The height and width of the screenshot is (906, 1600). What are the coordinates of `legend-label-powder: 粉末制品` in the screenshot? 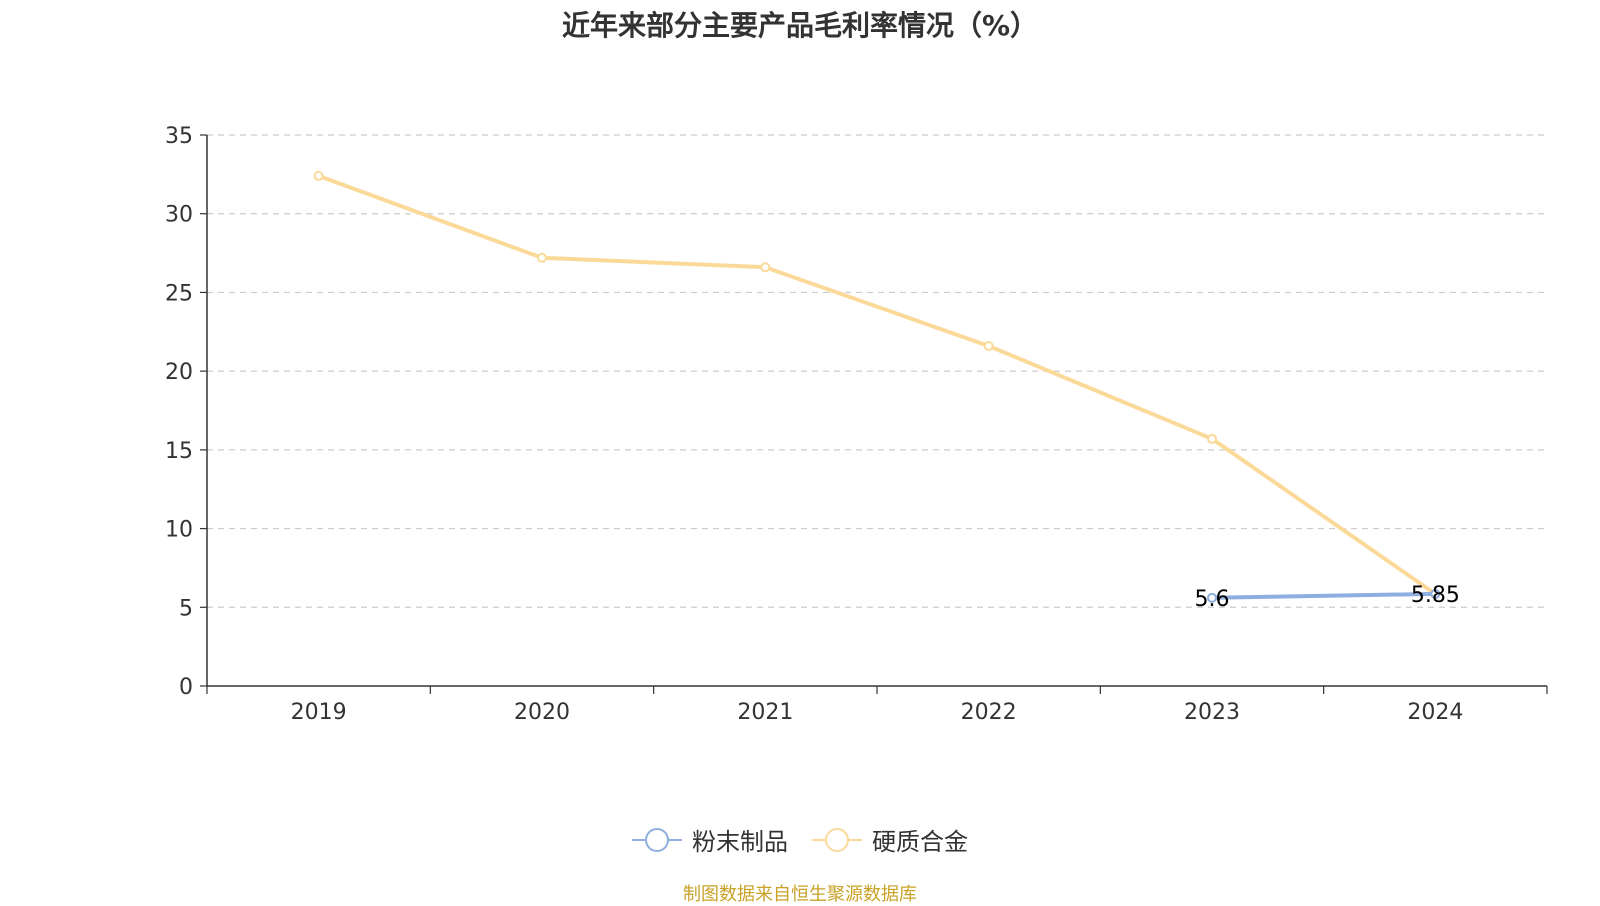 It's located at (740, 842).